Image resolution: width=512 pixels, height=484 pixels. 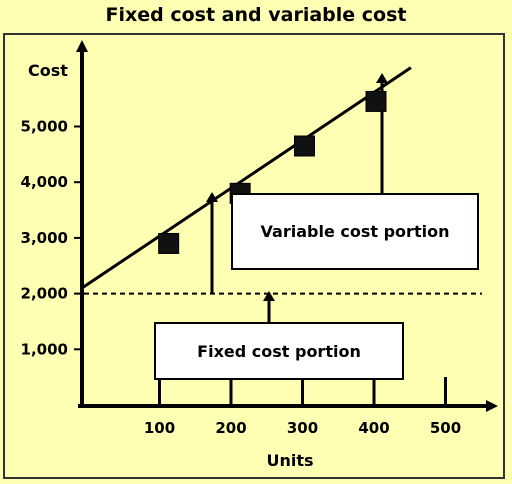 I want to click on y-tick-label: 1,000, so click(x=44, y=349).